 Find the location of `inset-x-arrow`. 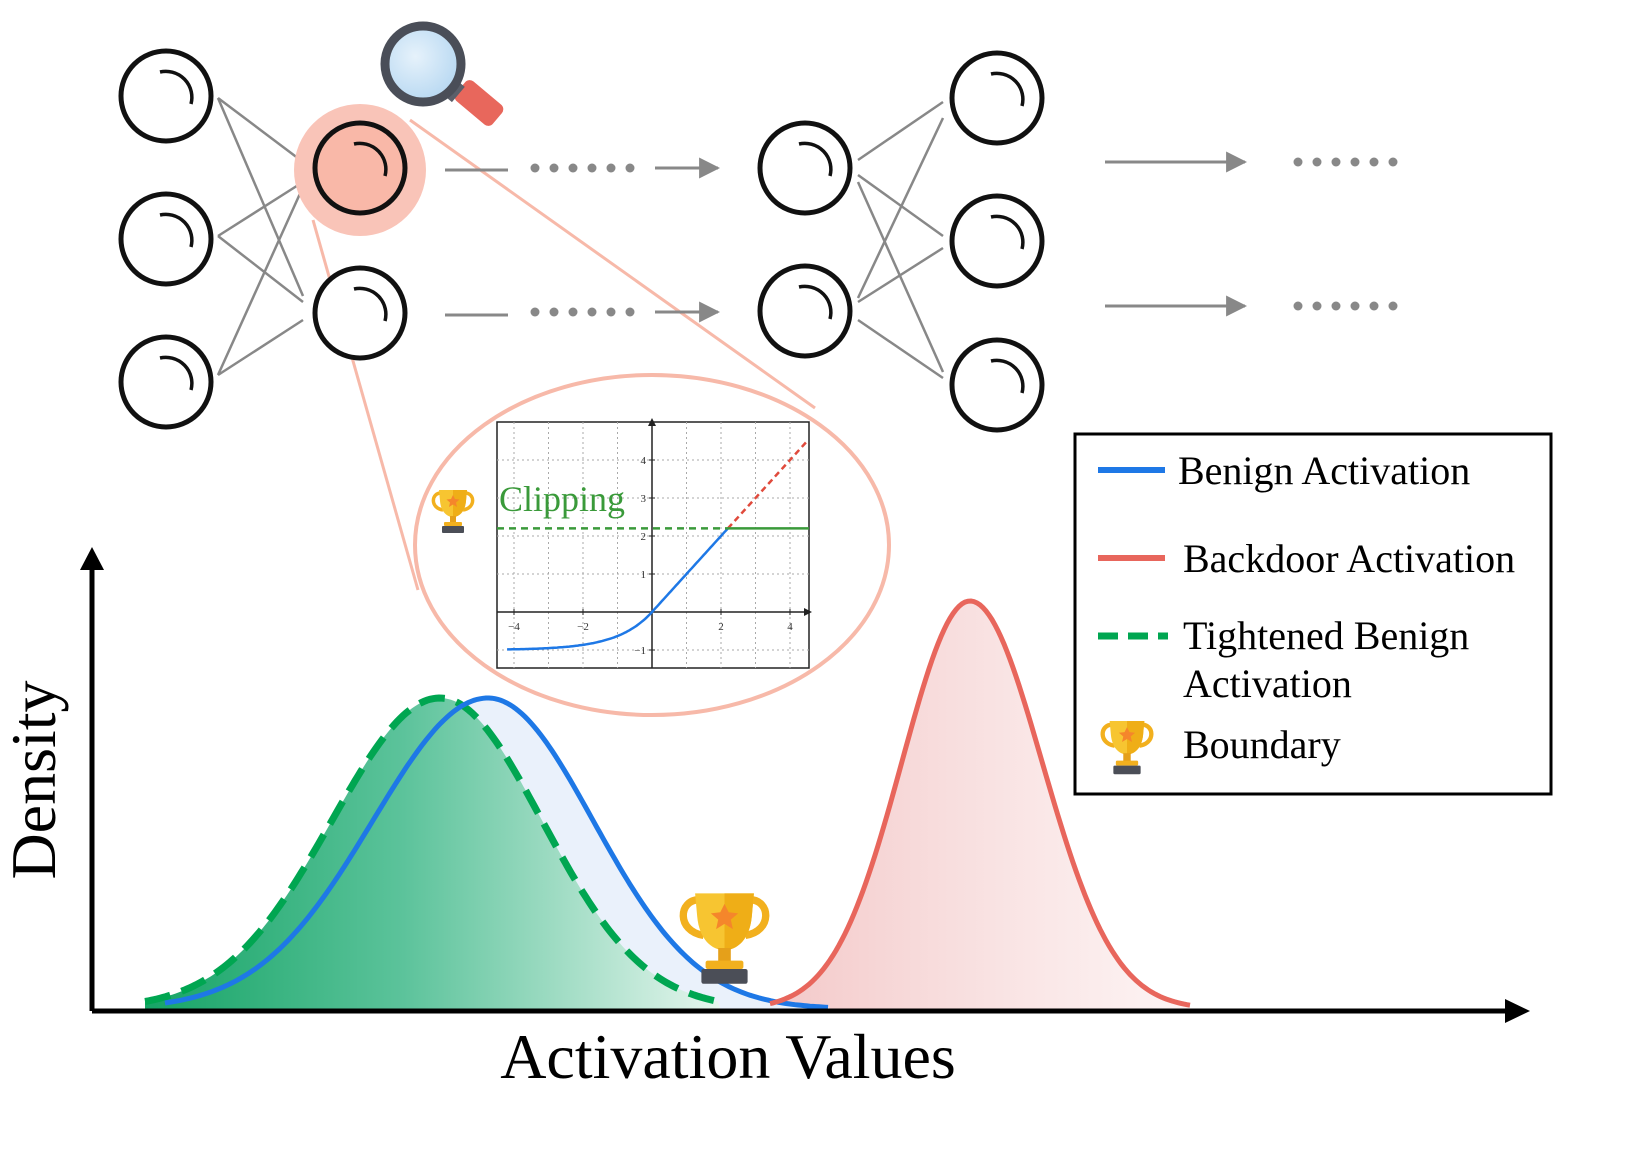

inset-x-arrow is located at coordinates (808, 612).